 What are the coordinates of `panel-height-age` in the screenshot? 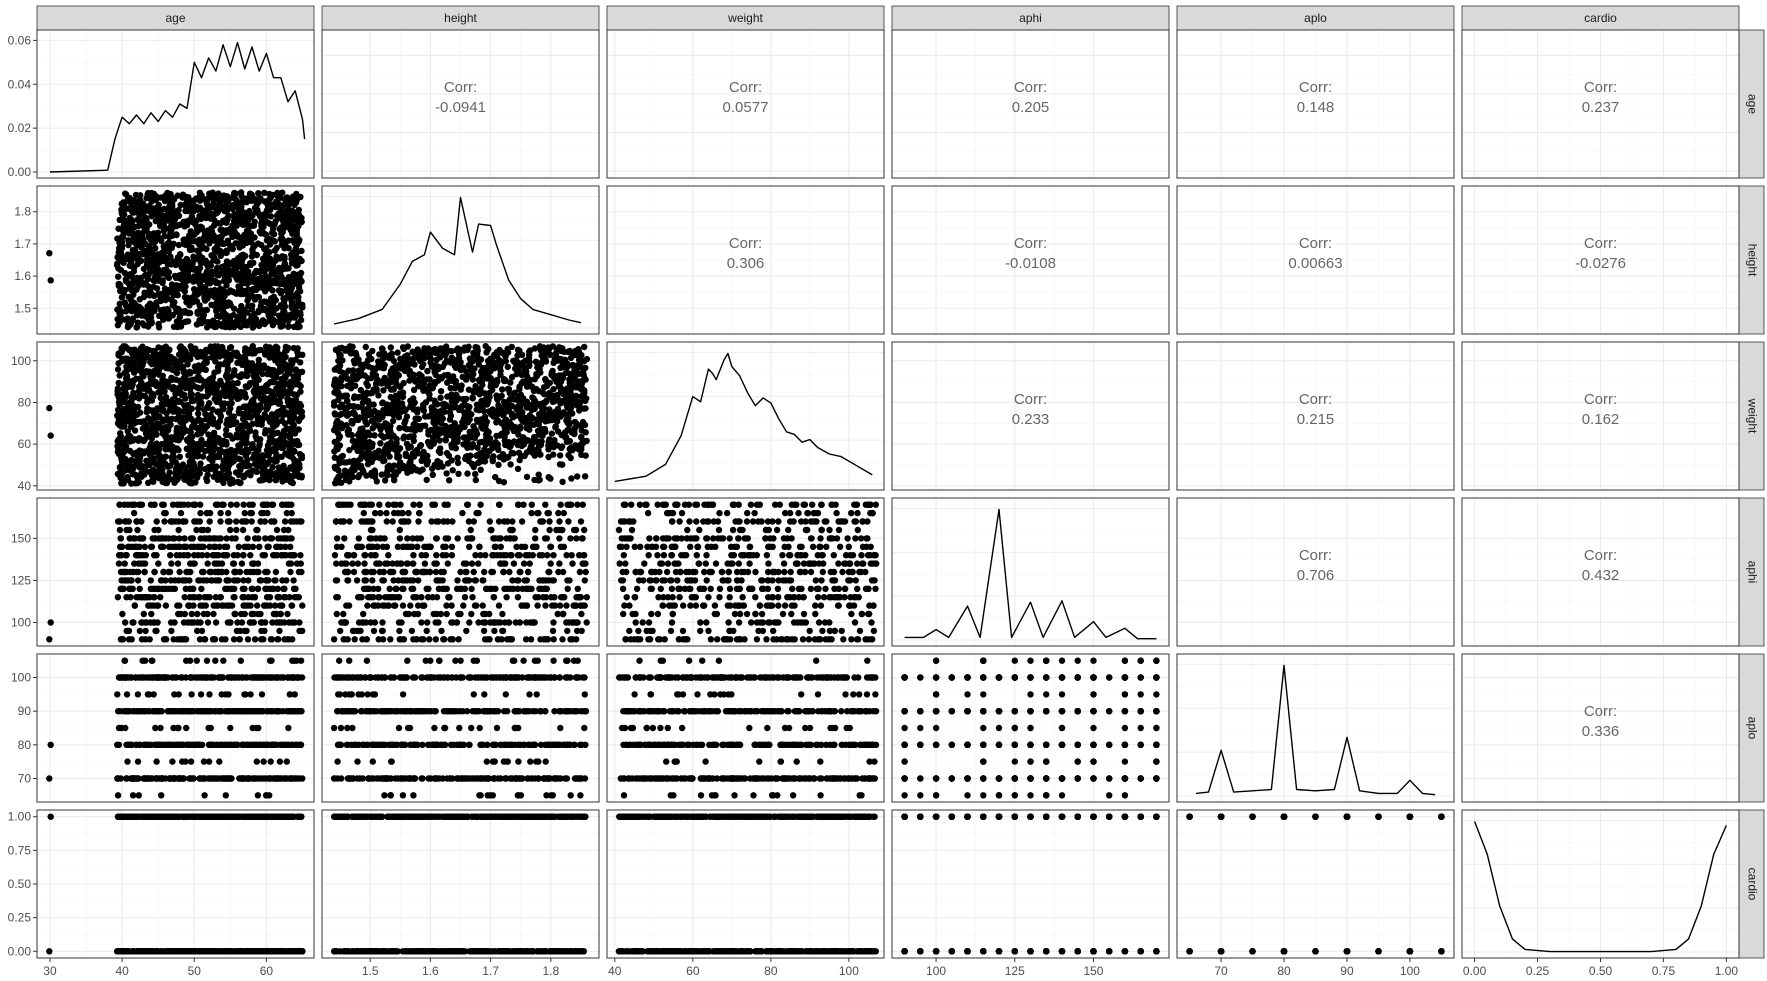 It's located at (175, 260).